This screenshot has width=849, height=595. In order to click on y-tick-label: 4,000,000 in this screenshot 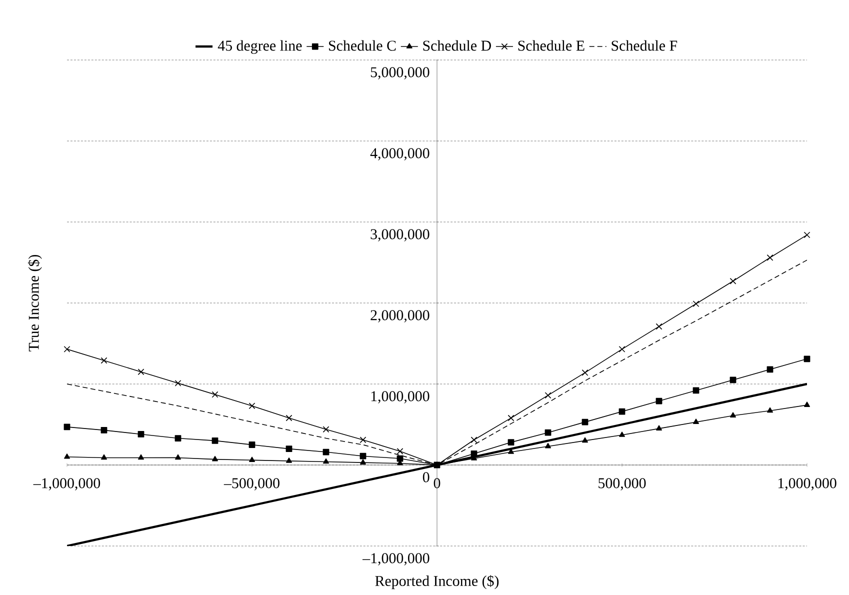, I will do `click(400, 154)`.